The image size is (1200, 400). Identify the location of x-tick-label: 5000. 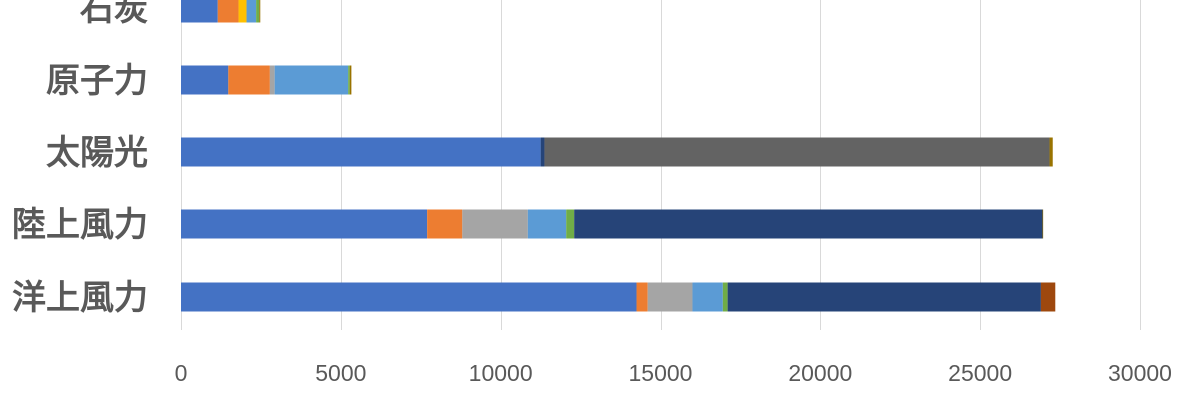
(340, 373).